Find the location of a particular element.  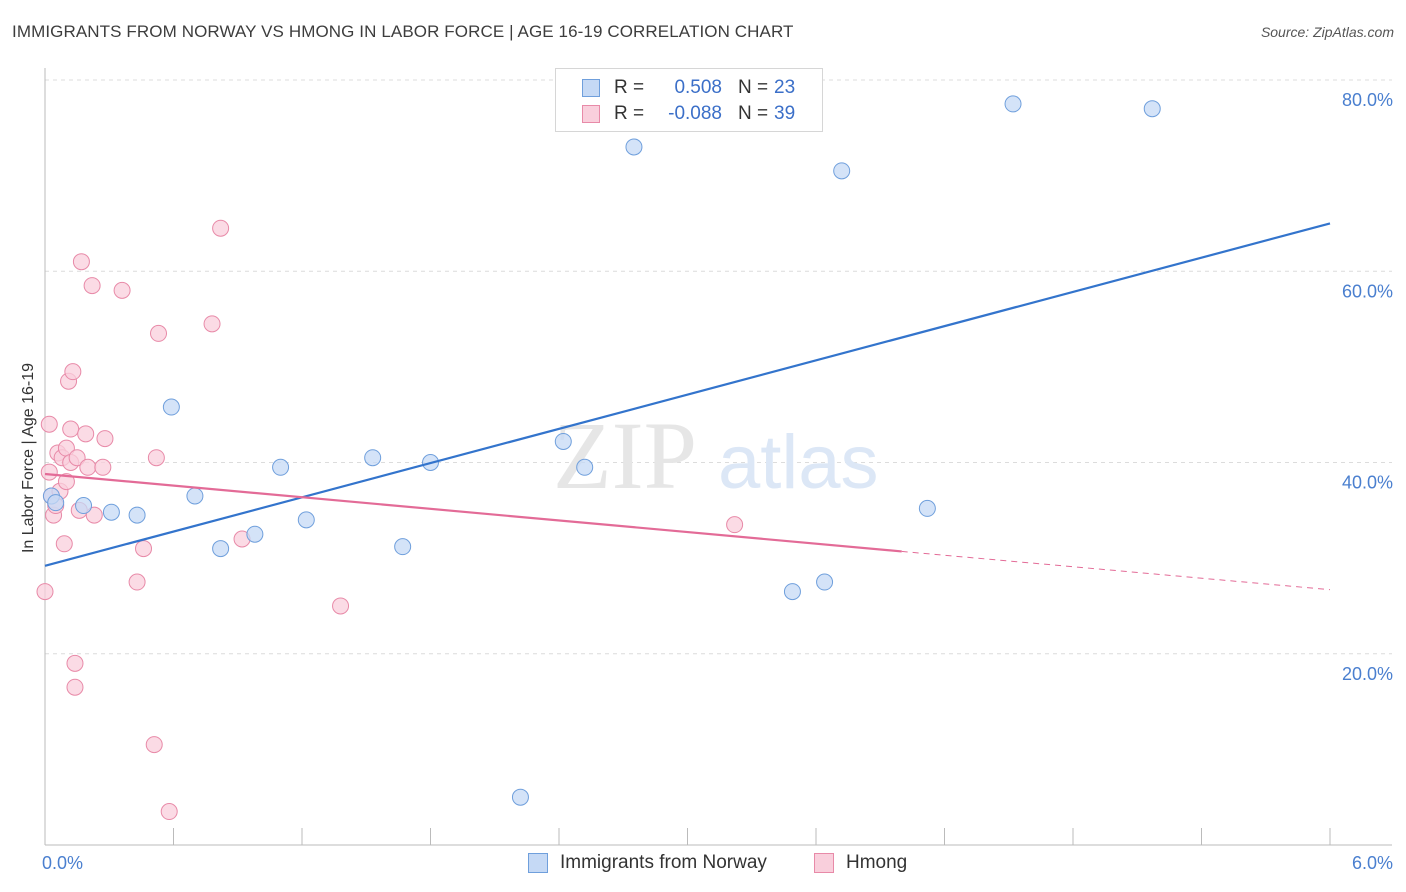

legend-row-hmong: R = -0.088 N = 39 is located at coordinates (688, 114).